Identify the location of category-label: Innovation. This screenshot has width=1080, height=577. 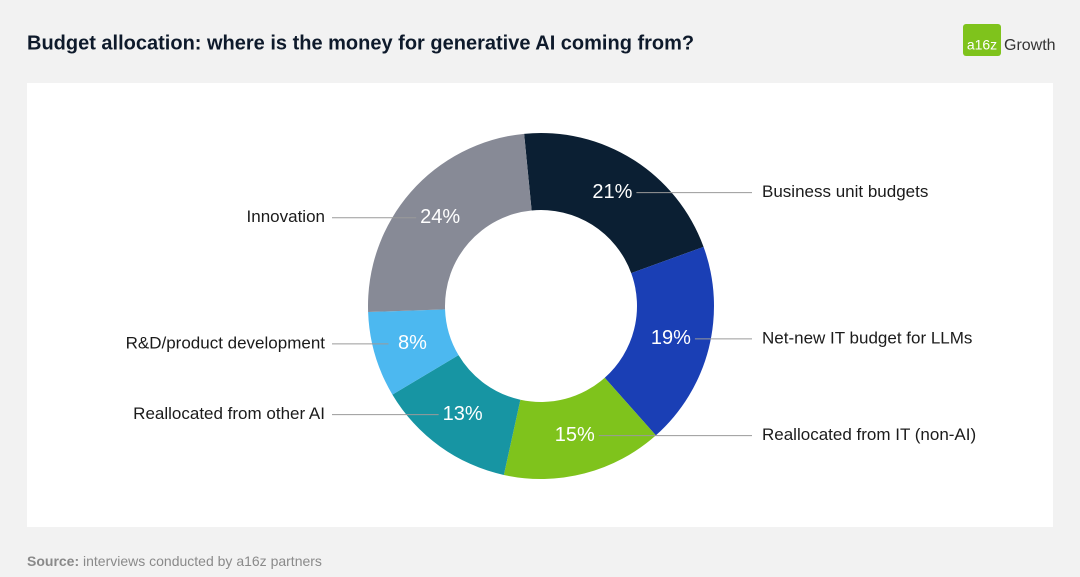
(286, 216).